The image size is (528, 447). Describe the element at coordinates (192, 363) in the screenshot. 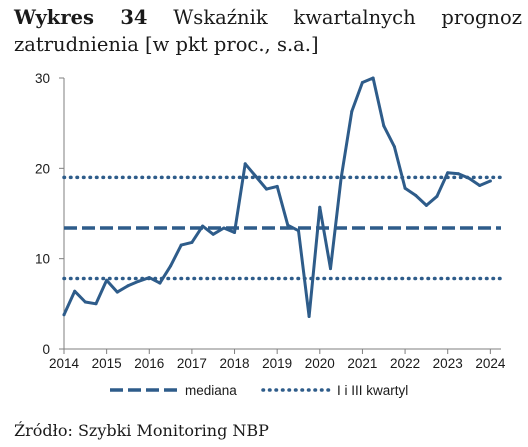

I see `x-tick-label: 2017` at that location.